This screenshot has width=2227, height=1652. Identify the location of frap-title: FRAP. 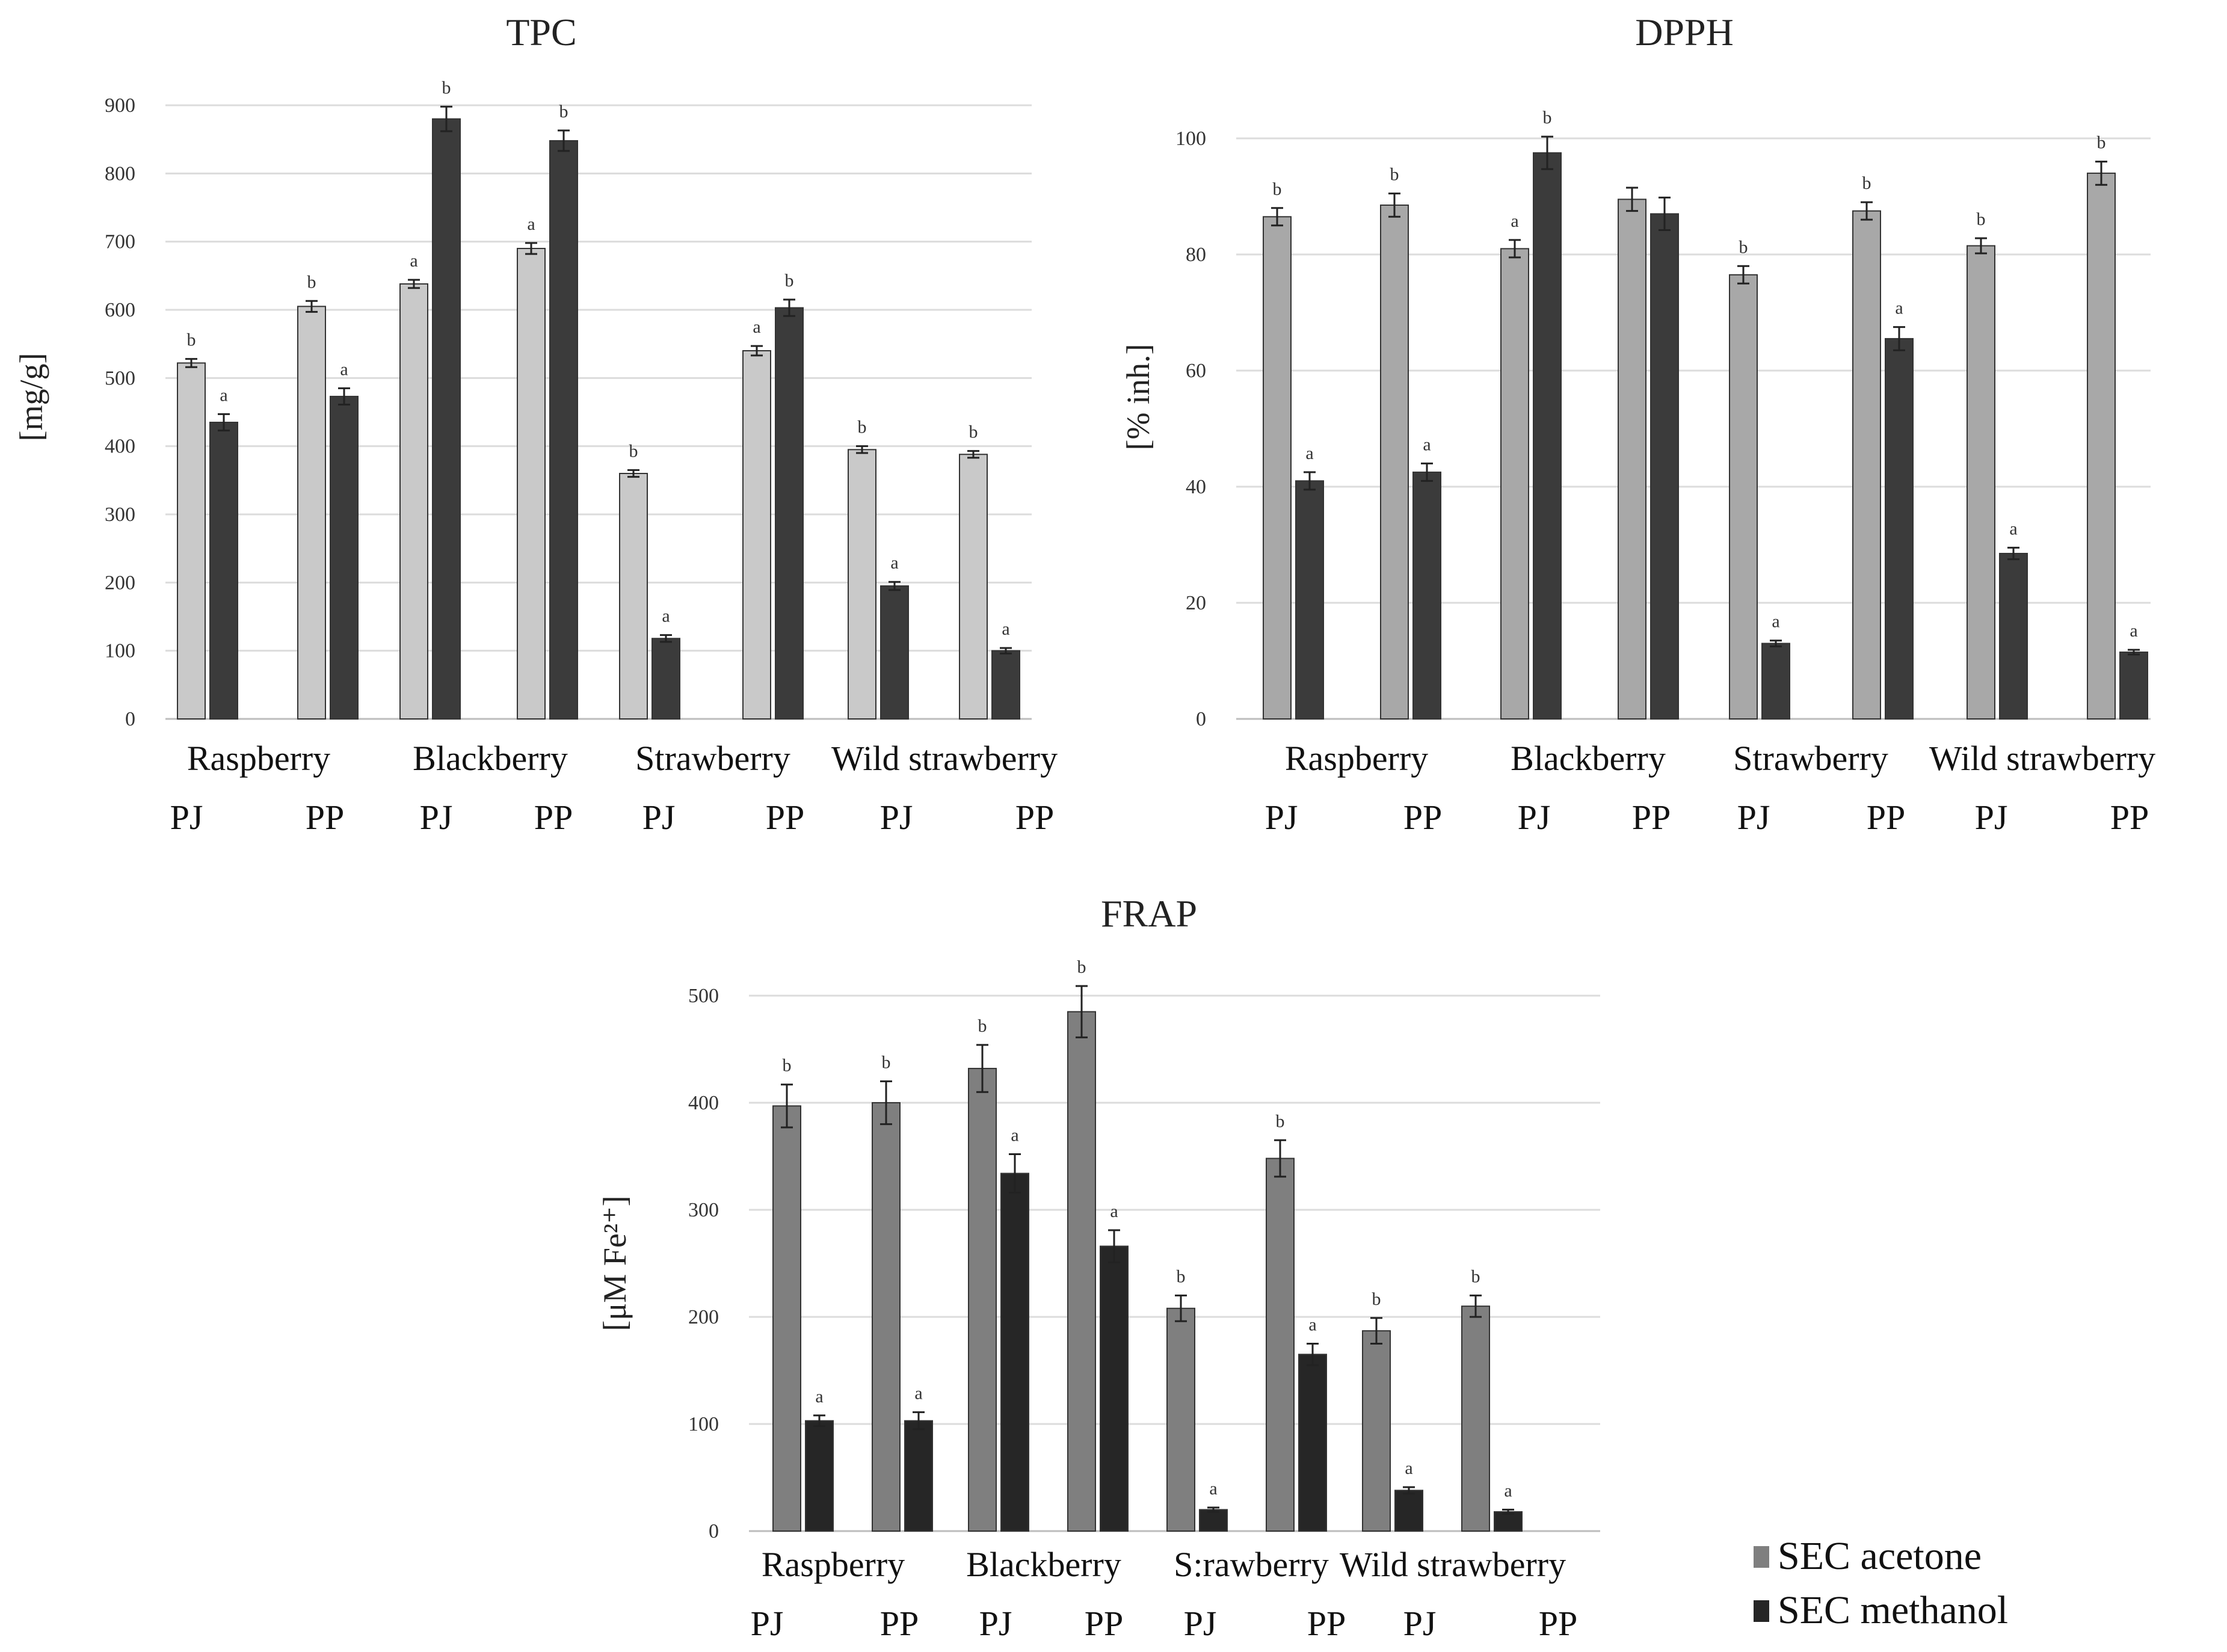
(1149, 913).